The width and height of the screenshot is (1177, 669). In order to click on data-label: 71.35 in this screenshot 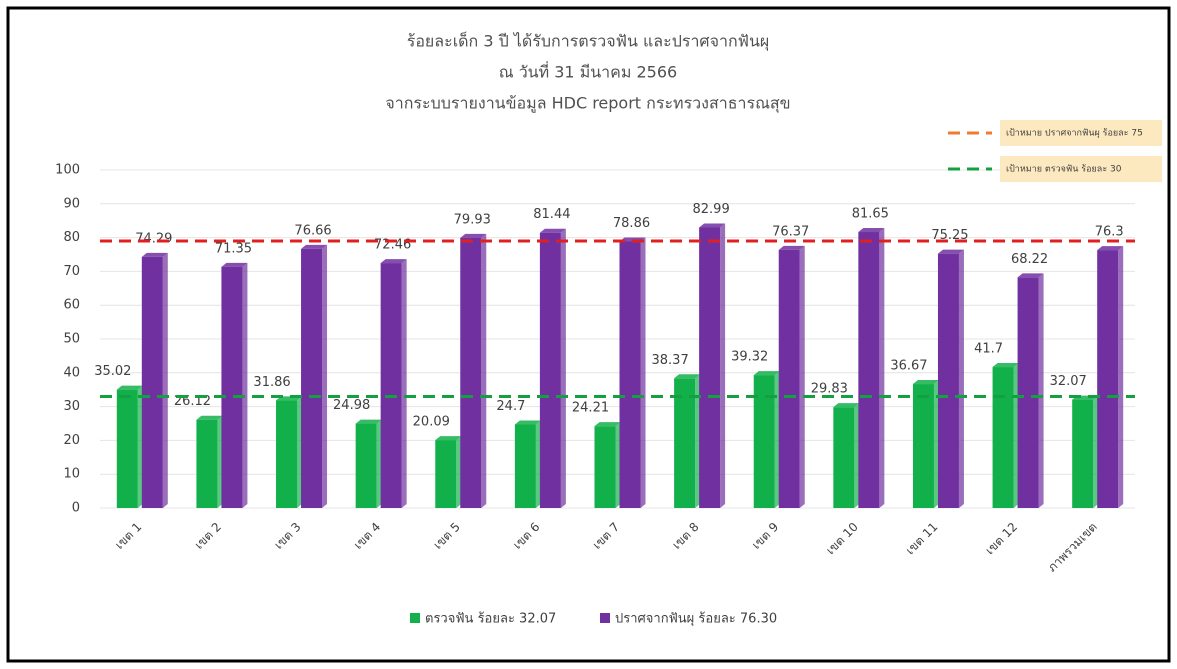, I will do `click(233, 248)`.